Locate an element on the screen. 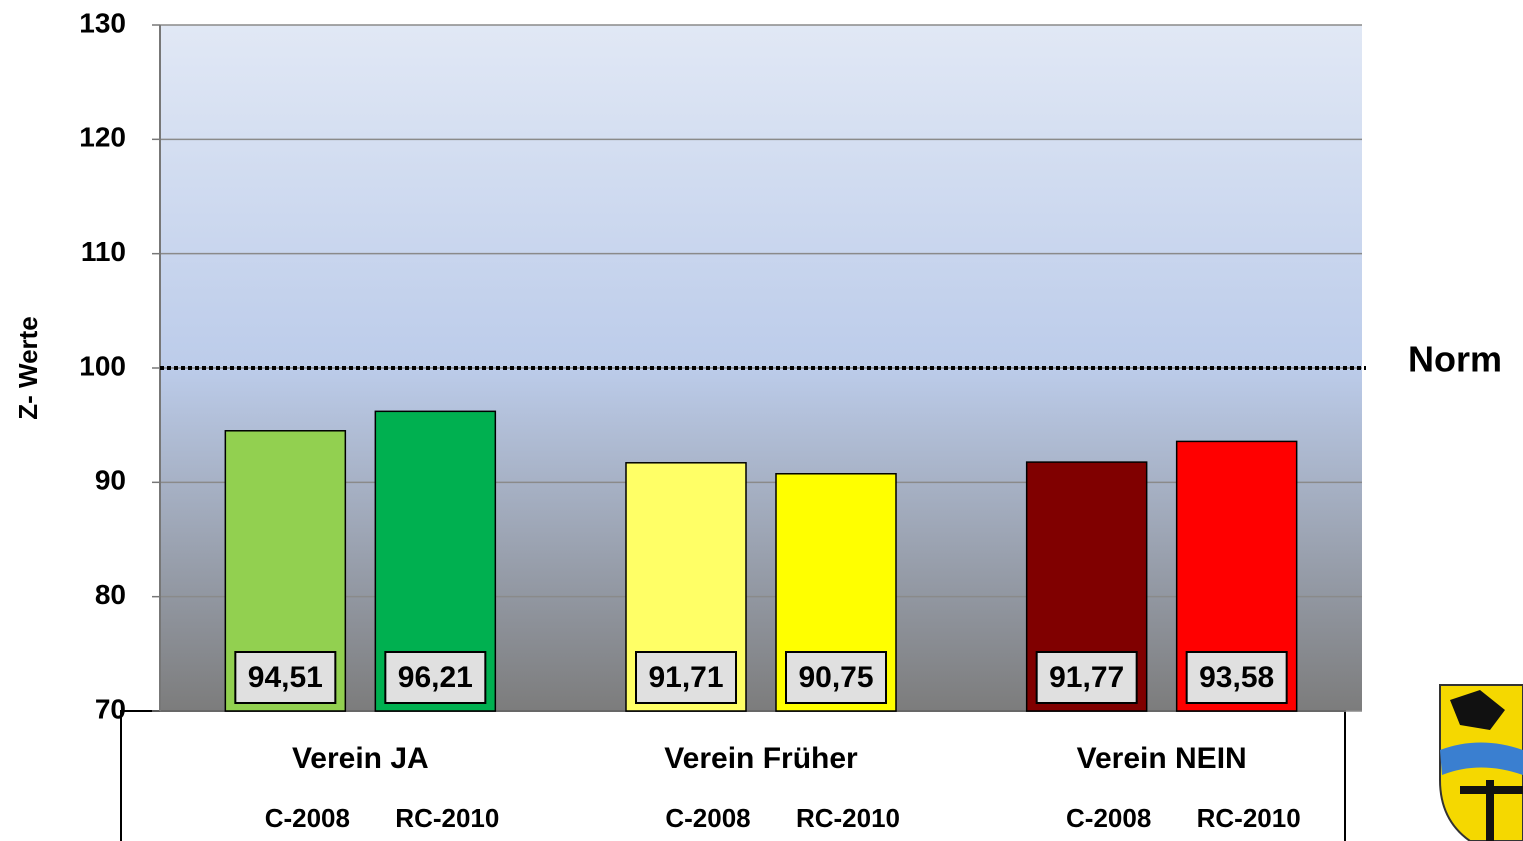 This screenshot has width=1523, height=841. y-tick-label: 100 is located at coordinates (102, 365).